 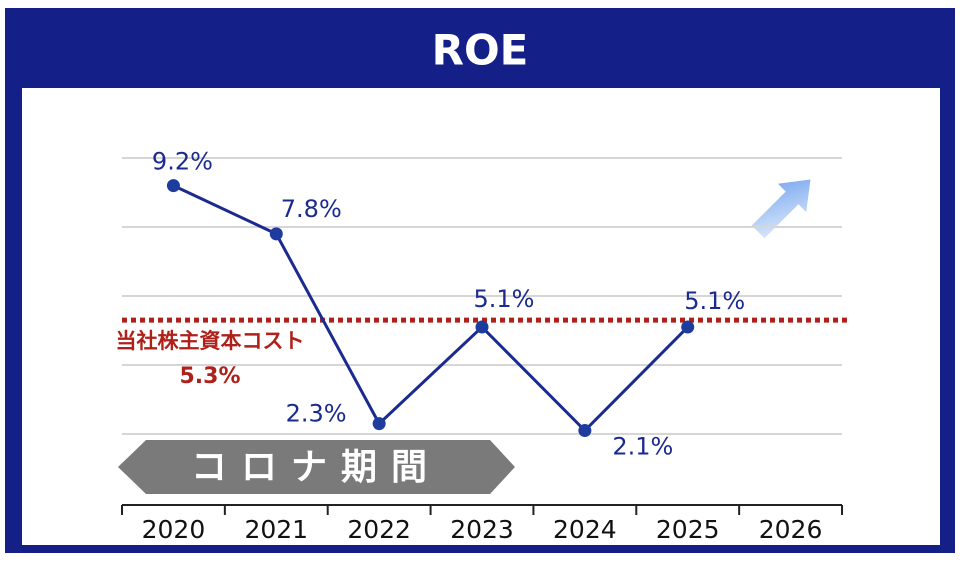 What do you see at coordinates (781, 209) in the screenshot?
I see `trend-arrow` at bounding box center [781, 209].